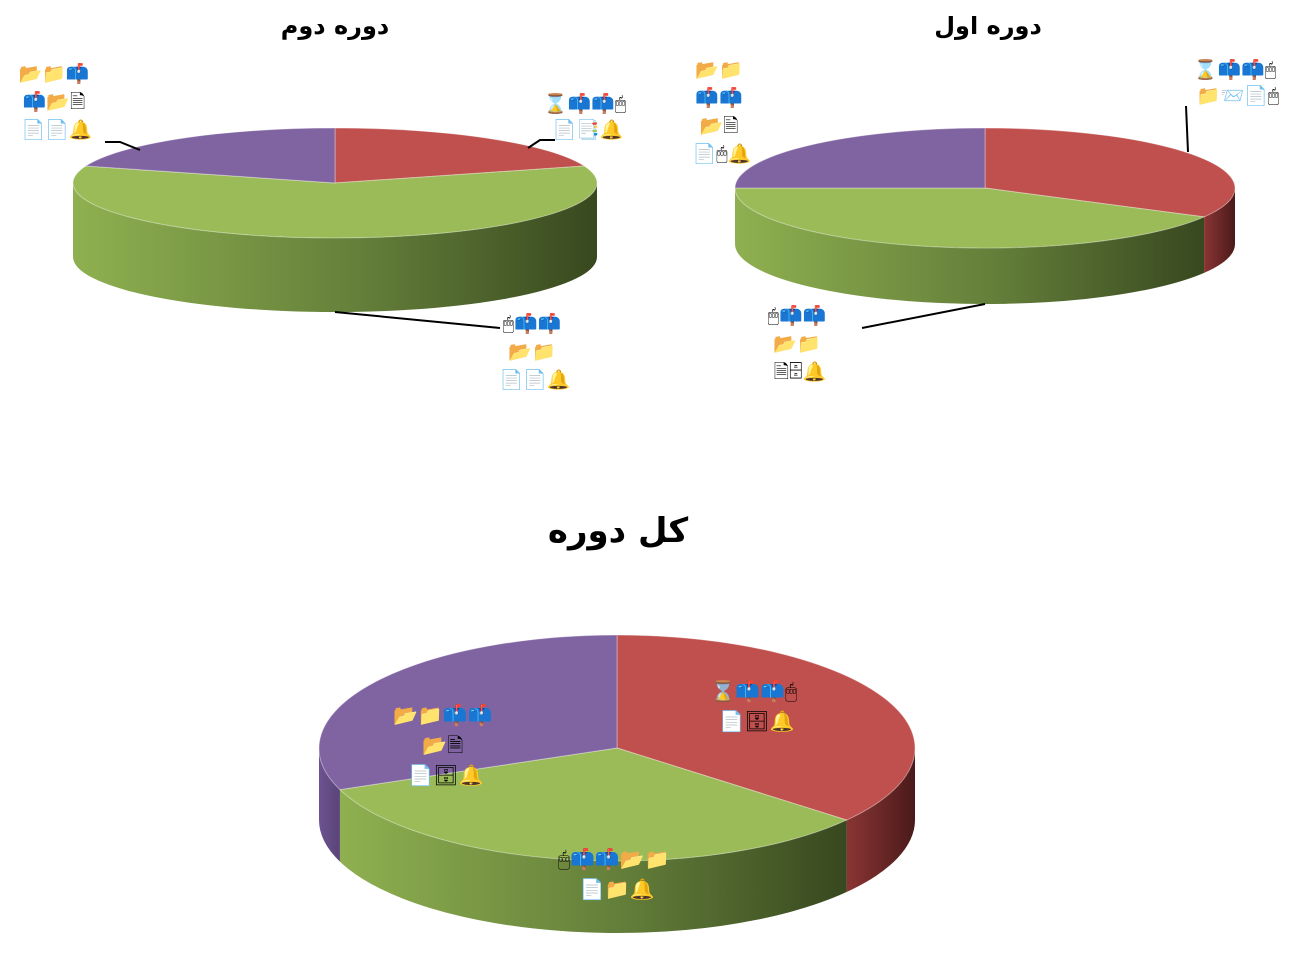  I want to click on slice-label: 📂📁📫📫 📂🗎 📄🗄🔔, so click(446, 745).